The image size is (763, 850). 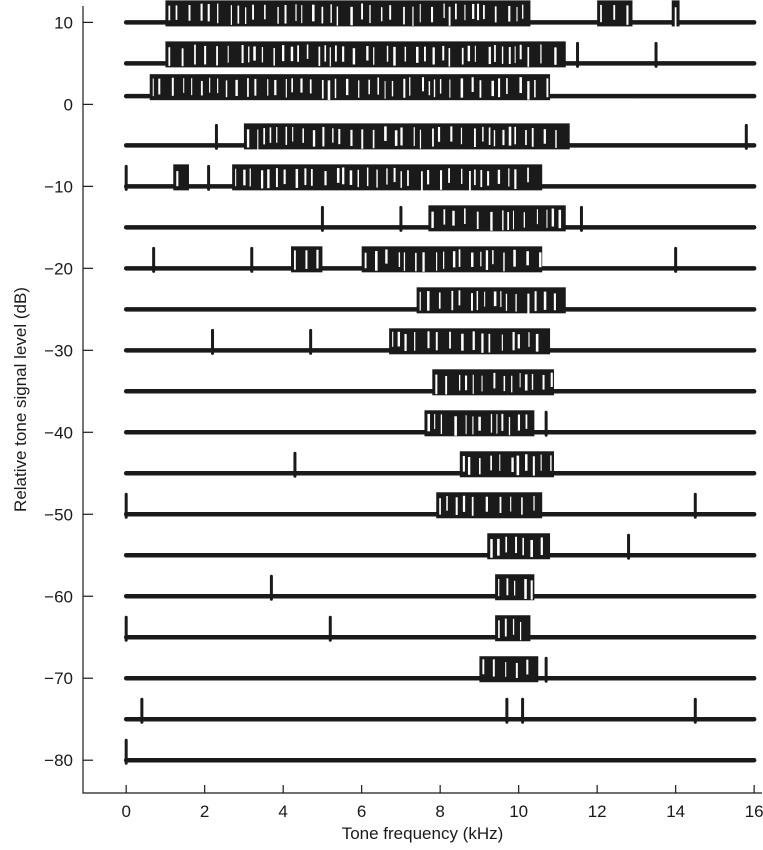 I want to click on x-tick-label: 8, so click(x=439, y=811).